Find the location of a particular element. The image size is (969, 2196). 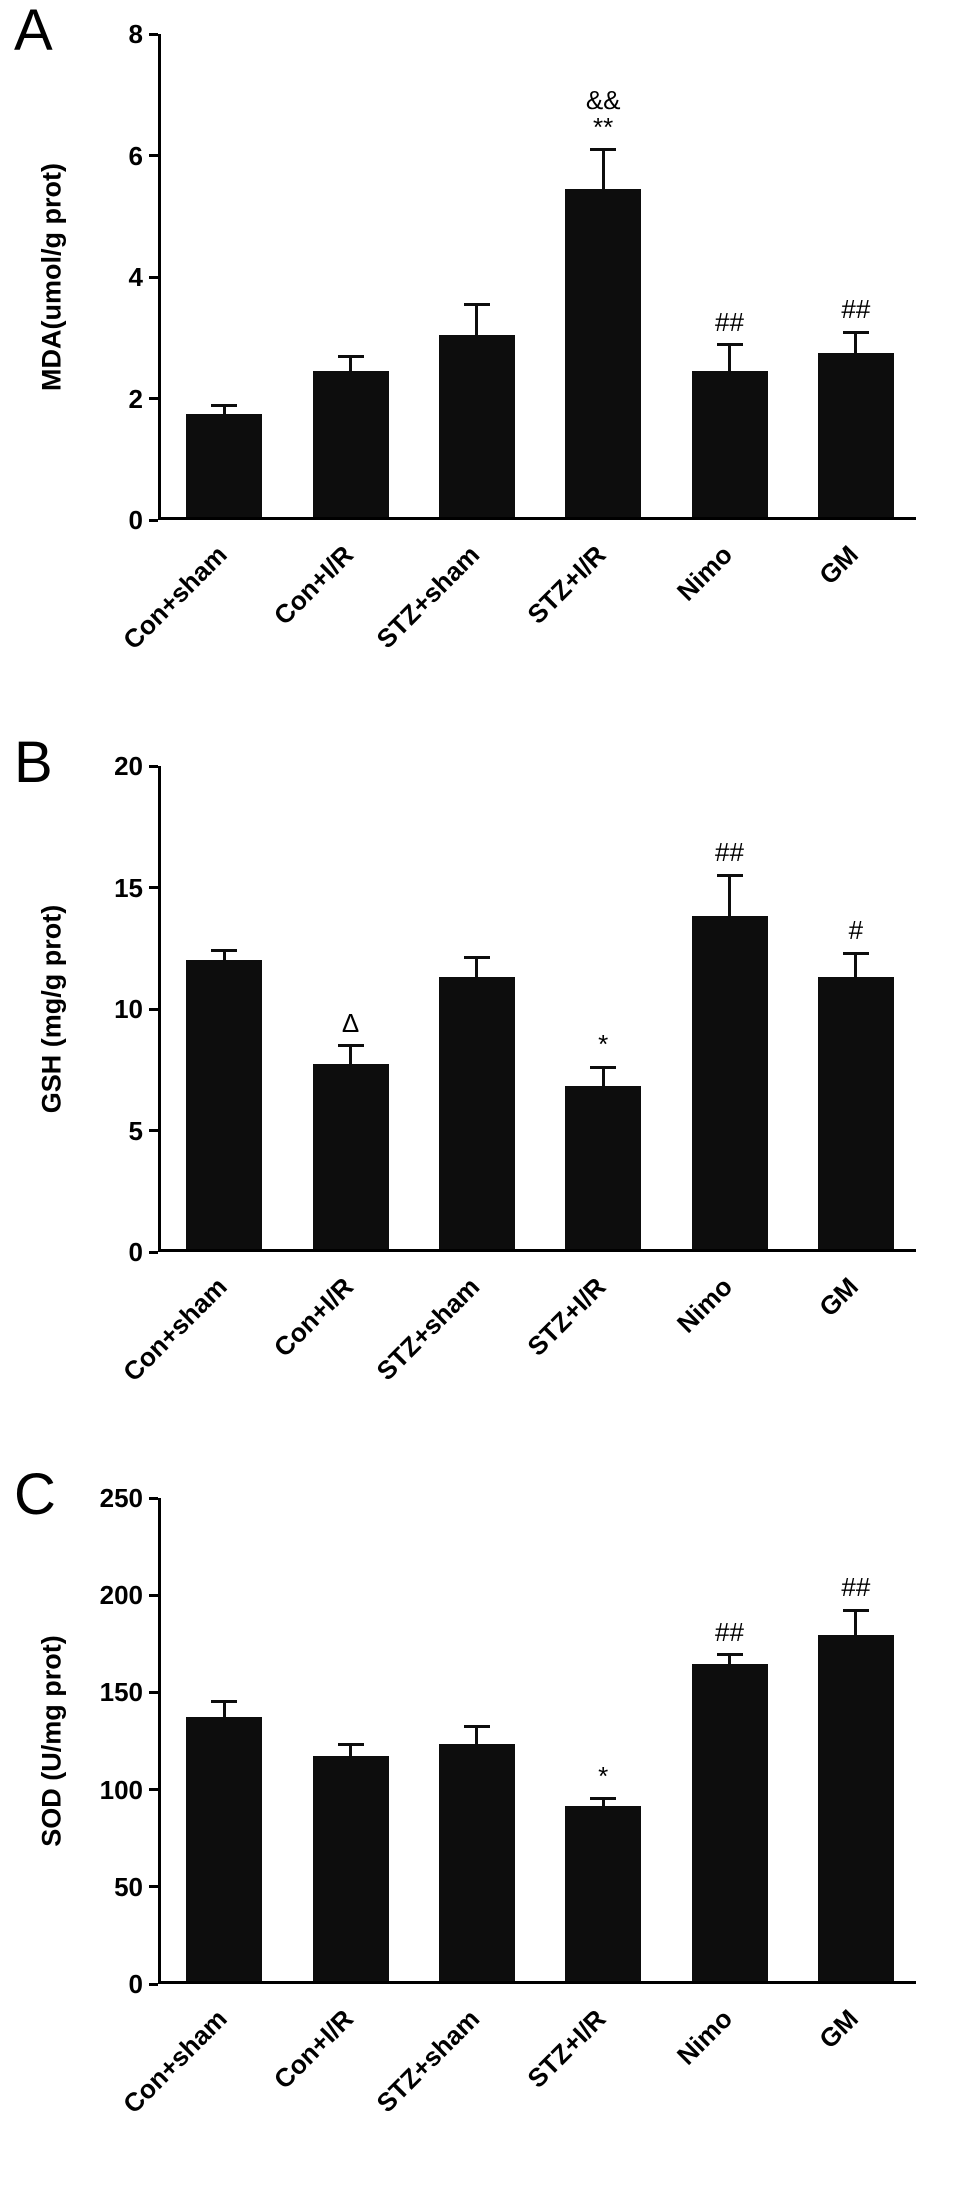

y-axis-title-c: SOD (U/mg prot) is located at coordinates (51, 1741).